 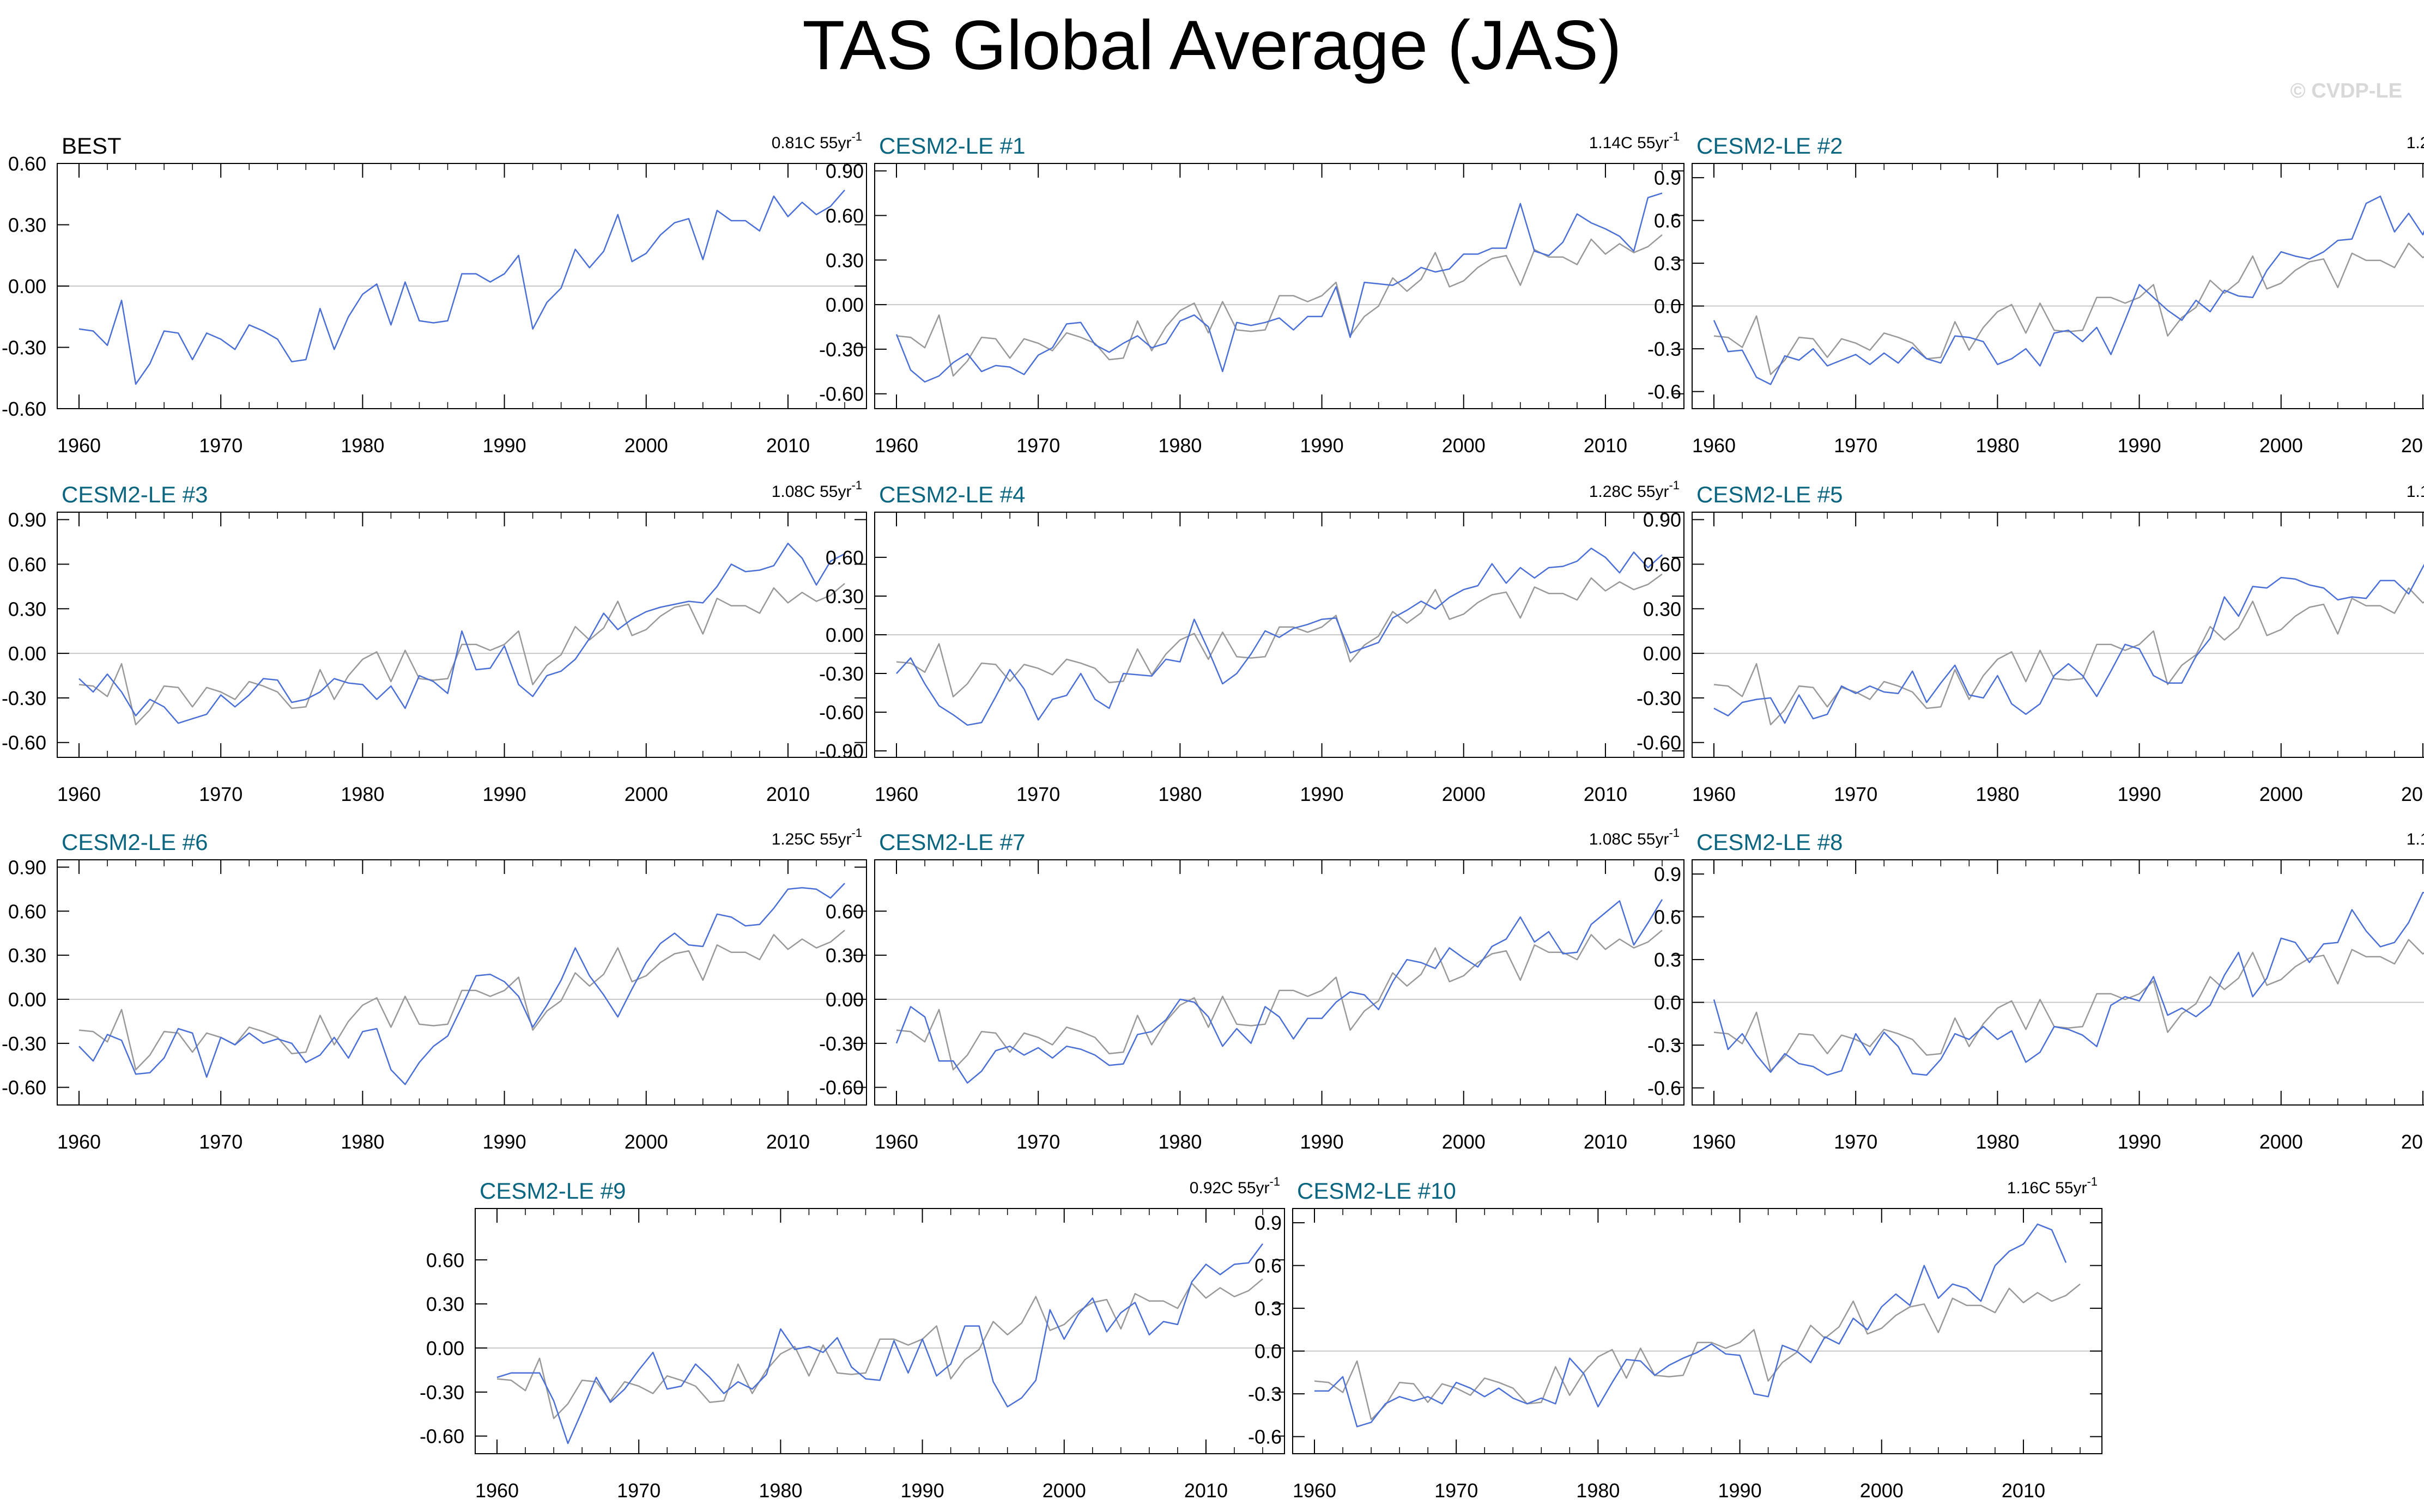 What do you see at coordinates (1635, 141) in the screenshot?
I see `trend-label: 1.14C 55yr-1` at bounding box center [1635, 141].